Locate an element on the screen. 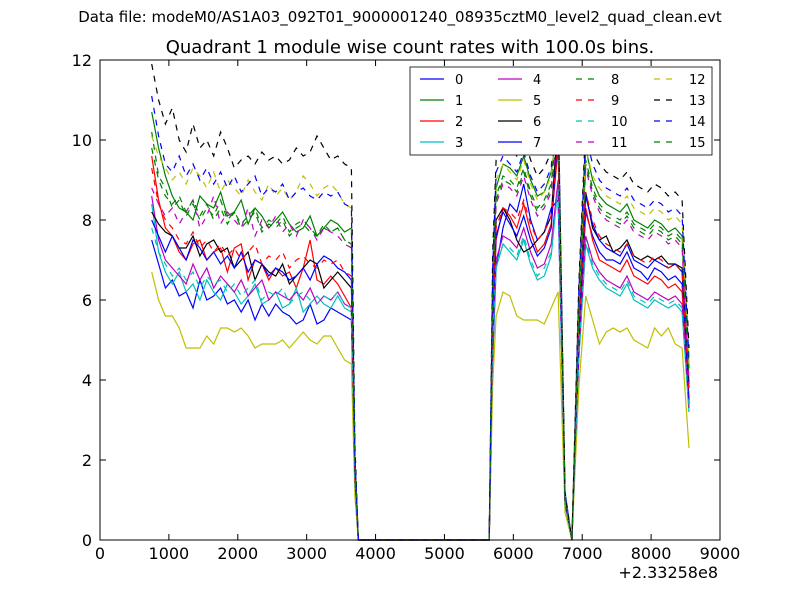 The height and width of the screenshot is (600, 800). x-tick-label: 3000 is located at coordinates (306, 553).